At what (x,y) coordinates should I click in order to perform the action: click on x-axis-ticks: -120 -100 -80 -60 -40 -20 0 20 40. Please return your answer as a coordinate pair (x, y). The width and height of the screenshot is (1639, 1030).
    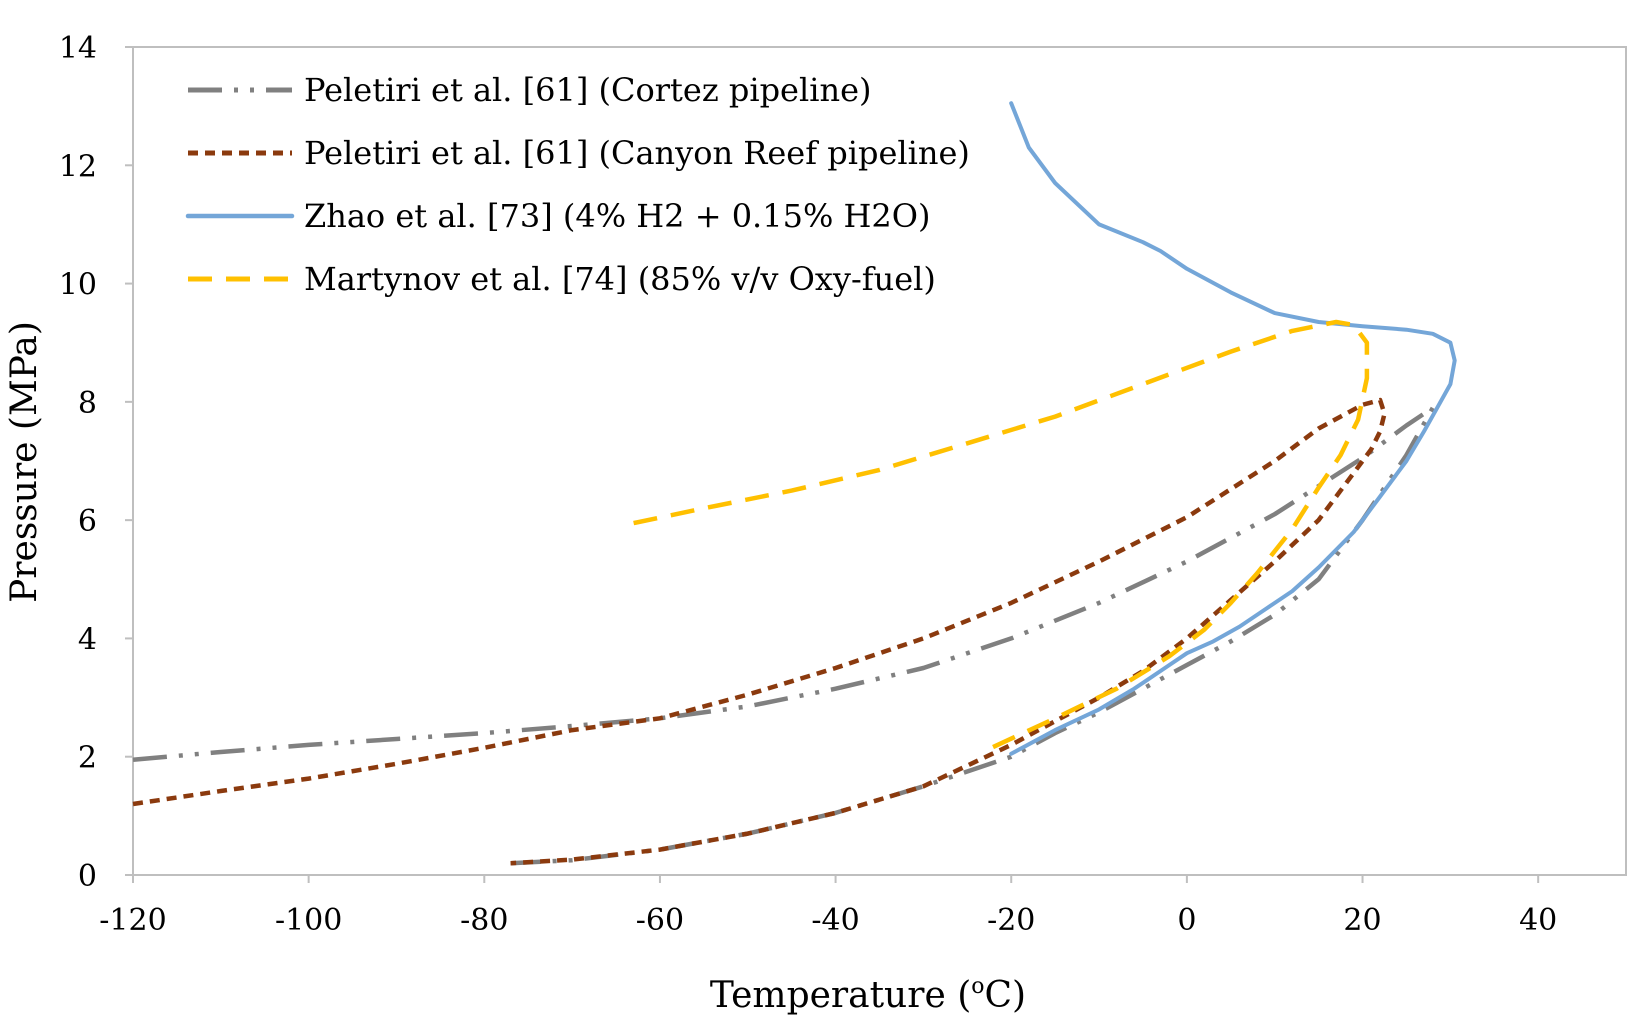
    Looking at the image, I should click on (828, 906).